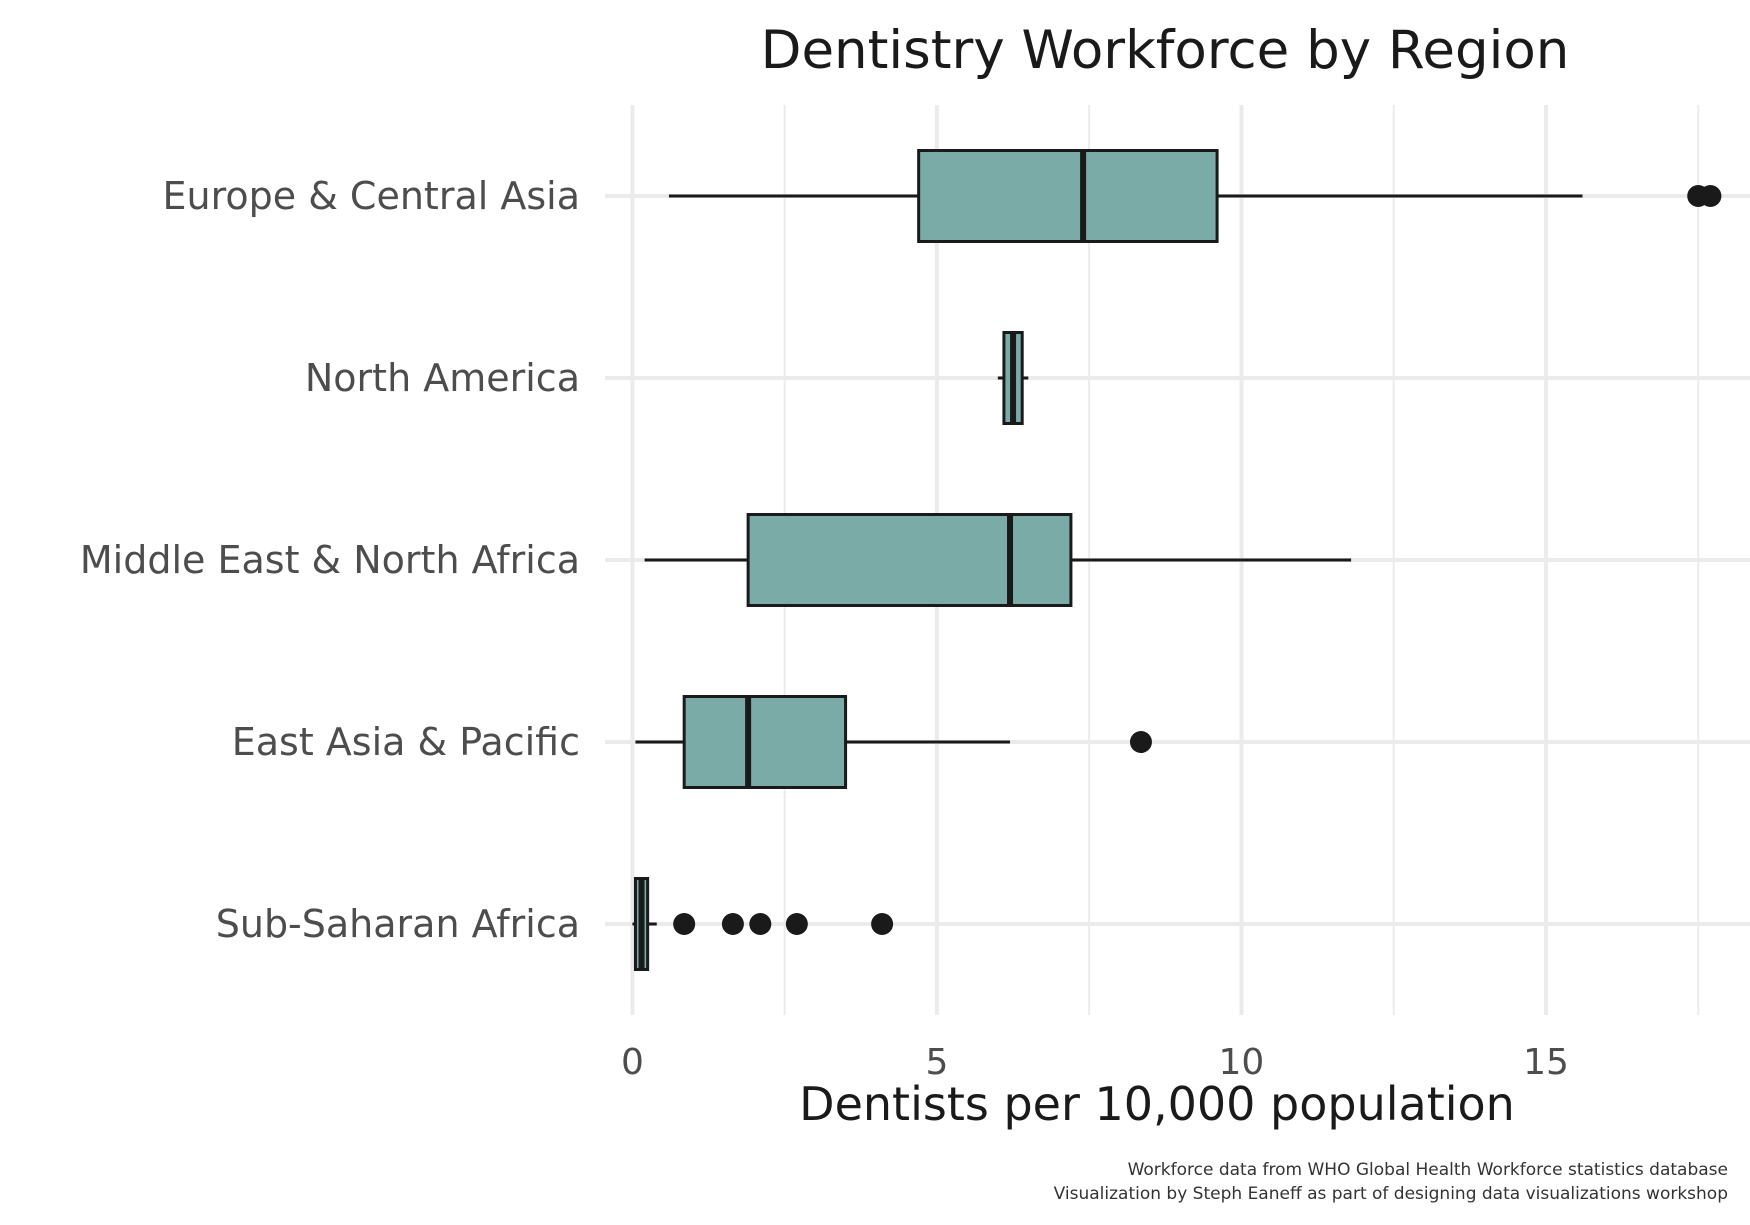 This screenshot has height=1225, width=1750. What do you see at coordinates (1546, 1062) in the screenshot?
I see `x-tick-label: 15` at bounding box center [1546, 1062].